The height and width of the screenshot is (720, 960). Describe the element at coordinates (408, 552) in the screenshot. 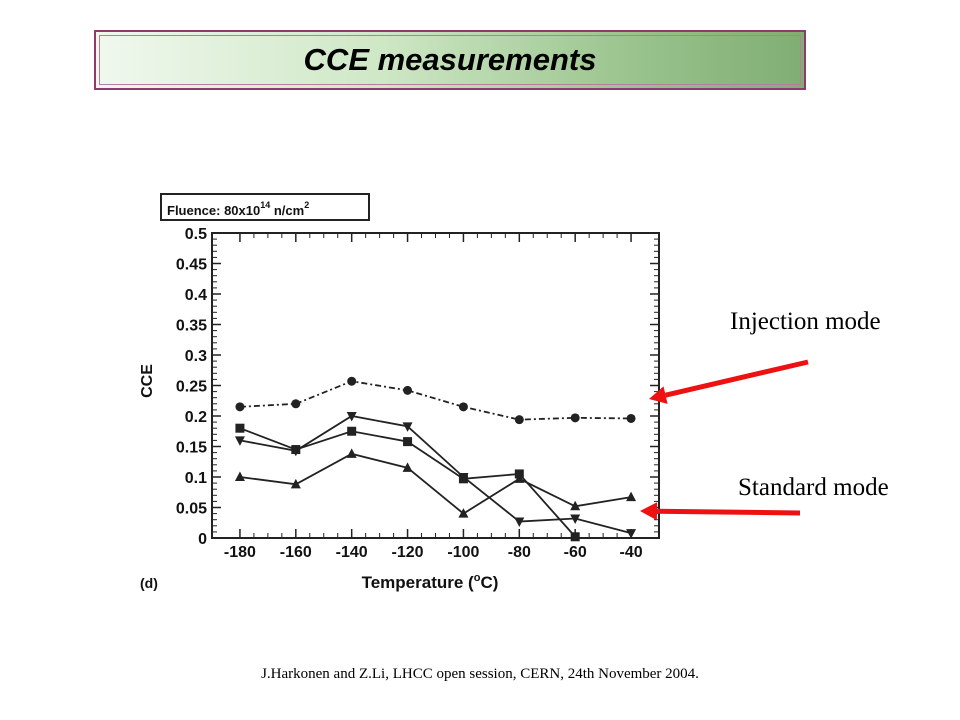

I see `x-tick-label: -120` at that location.